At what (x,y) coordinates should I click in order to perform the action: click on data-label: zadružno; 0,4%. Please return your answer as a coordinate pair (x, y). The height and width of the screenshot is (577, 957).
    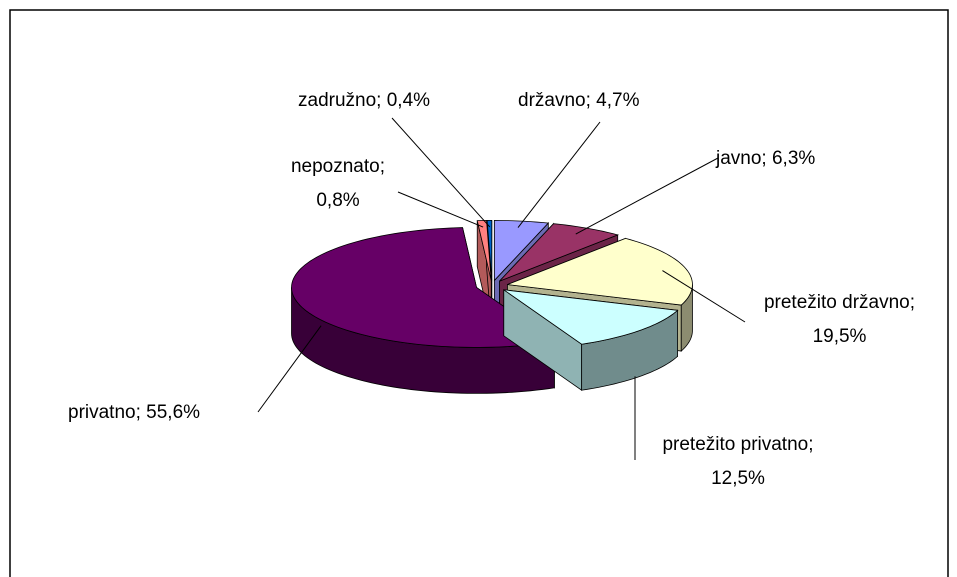
    Looking at the image, I should click on (393, 101).